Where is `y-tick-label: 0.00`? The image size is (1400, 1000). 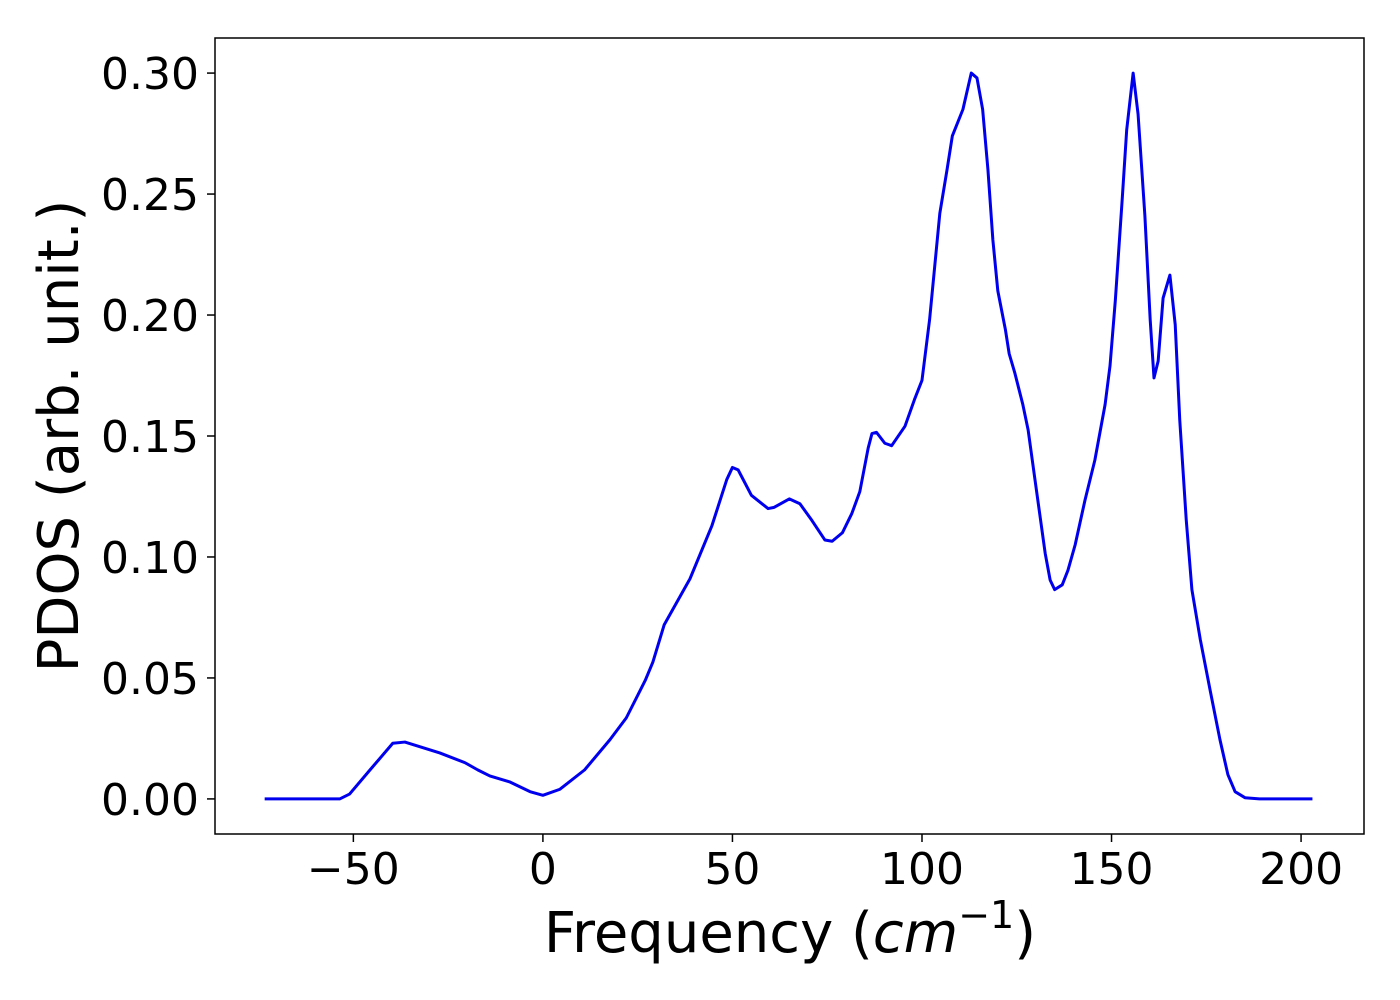
y-tick-label: 0.00 is located at coordinates (150, 800).